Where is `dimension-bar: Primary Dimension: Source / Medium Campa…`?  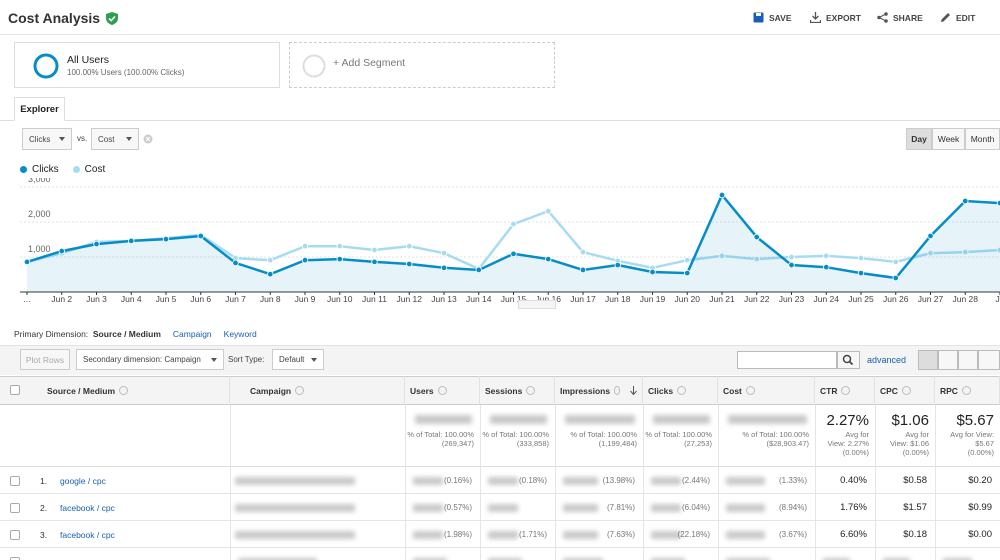
dimension-bar: Primary Dimension: Source / Medium Campa… is located at coordinates (135, 334).